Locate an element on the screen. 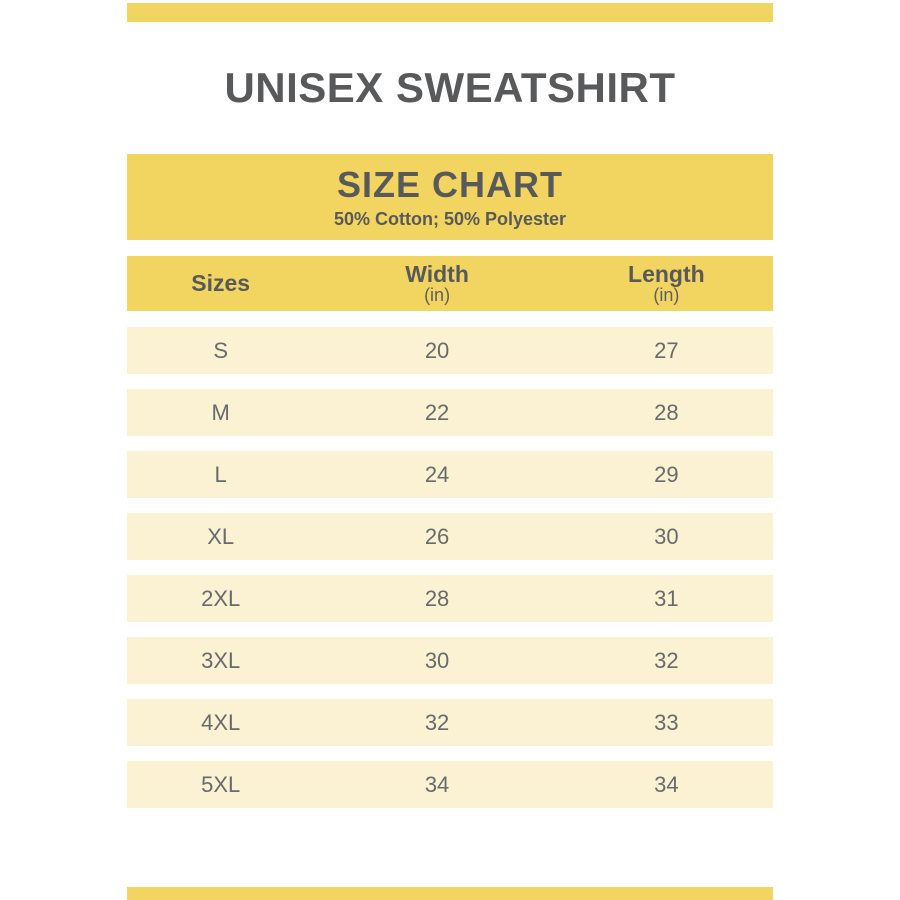  size-cell: M is located at coordinates (220, 412).